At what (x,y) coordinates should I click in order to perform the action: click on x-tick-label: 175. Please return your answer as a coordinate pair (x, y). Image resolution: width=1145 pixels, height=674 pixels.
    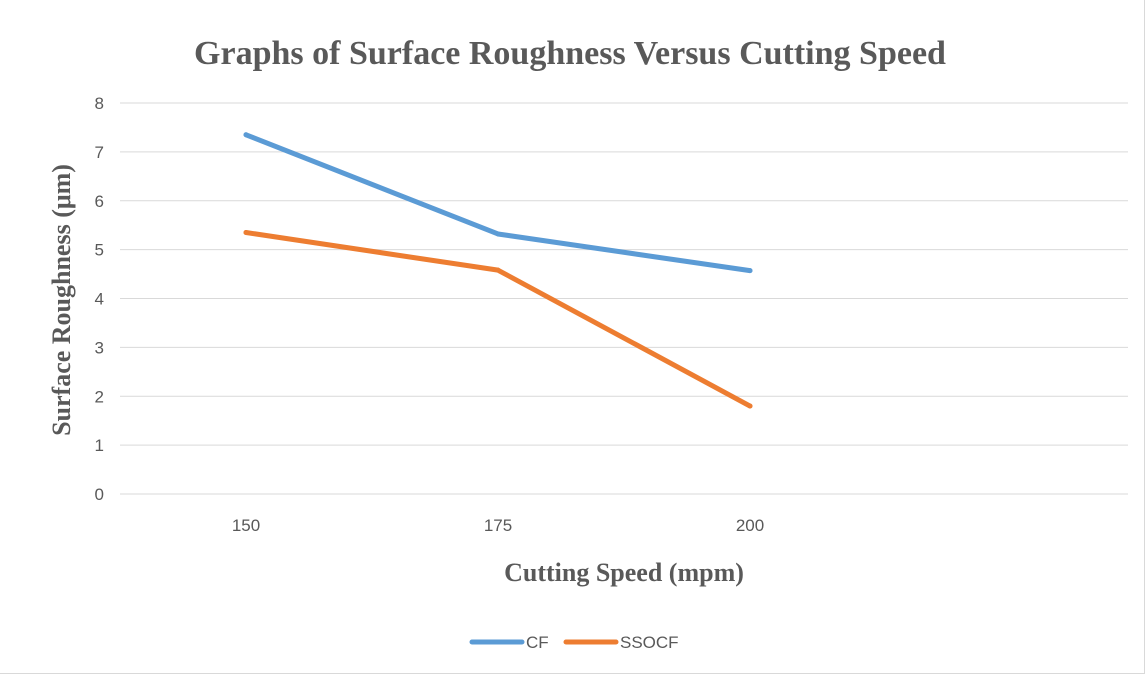
    Looking at the image, I should click on (498, 525).